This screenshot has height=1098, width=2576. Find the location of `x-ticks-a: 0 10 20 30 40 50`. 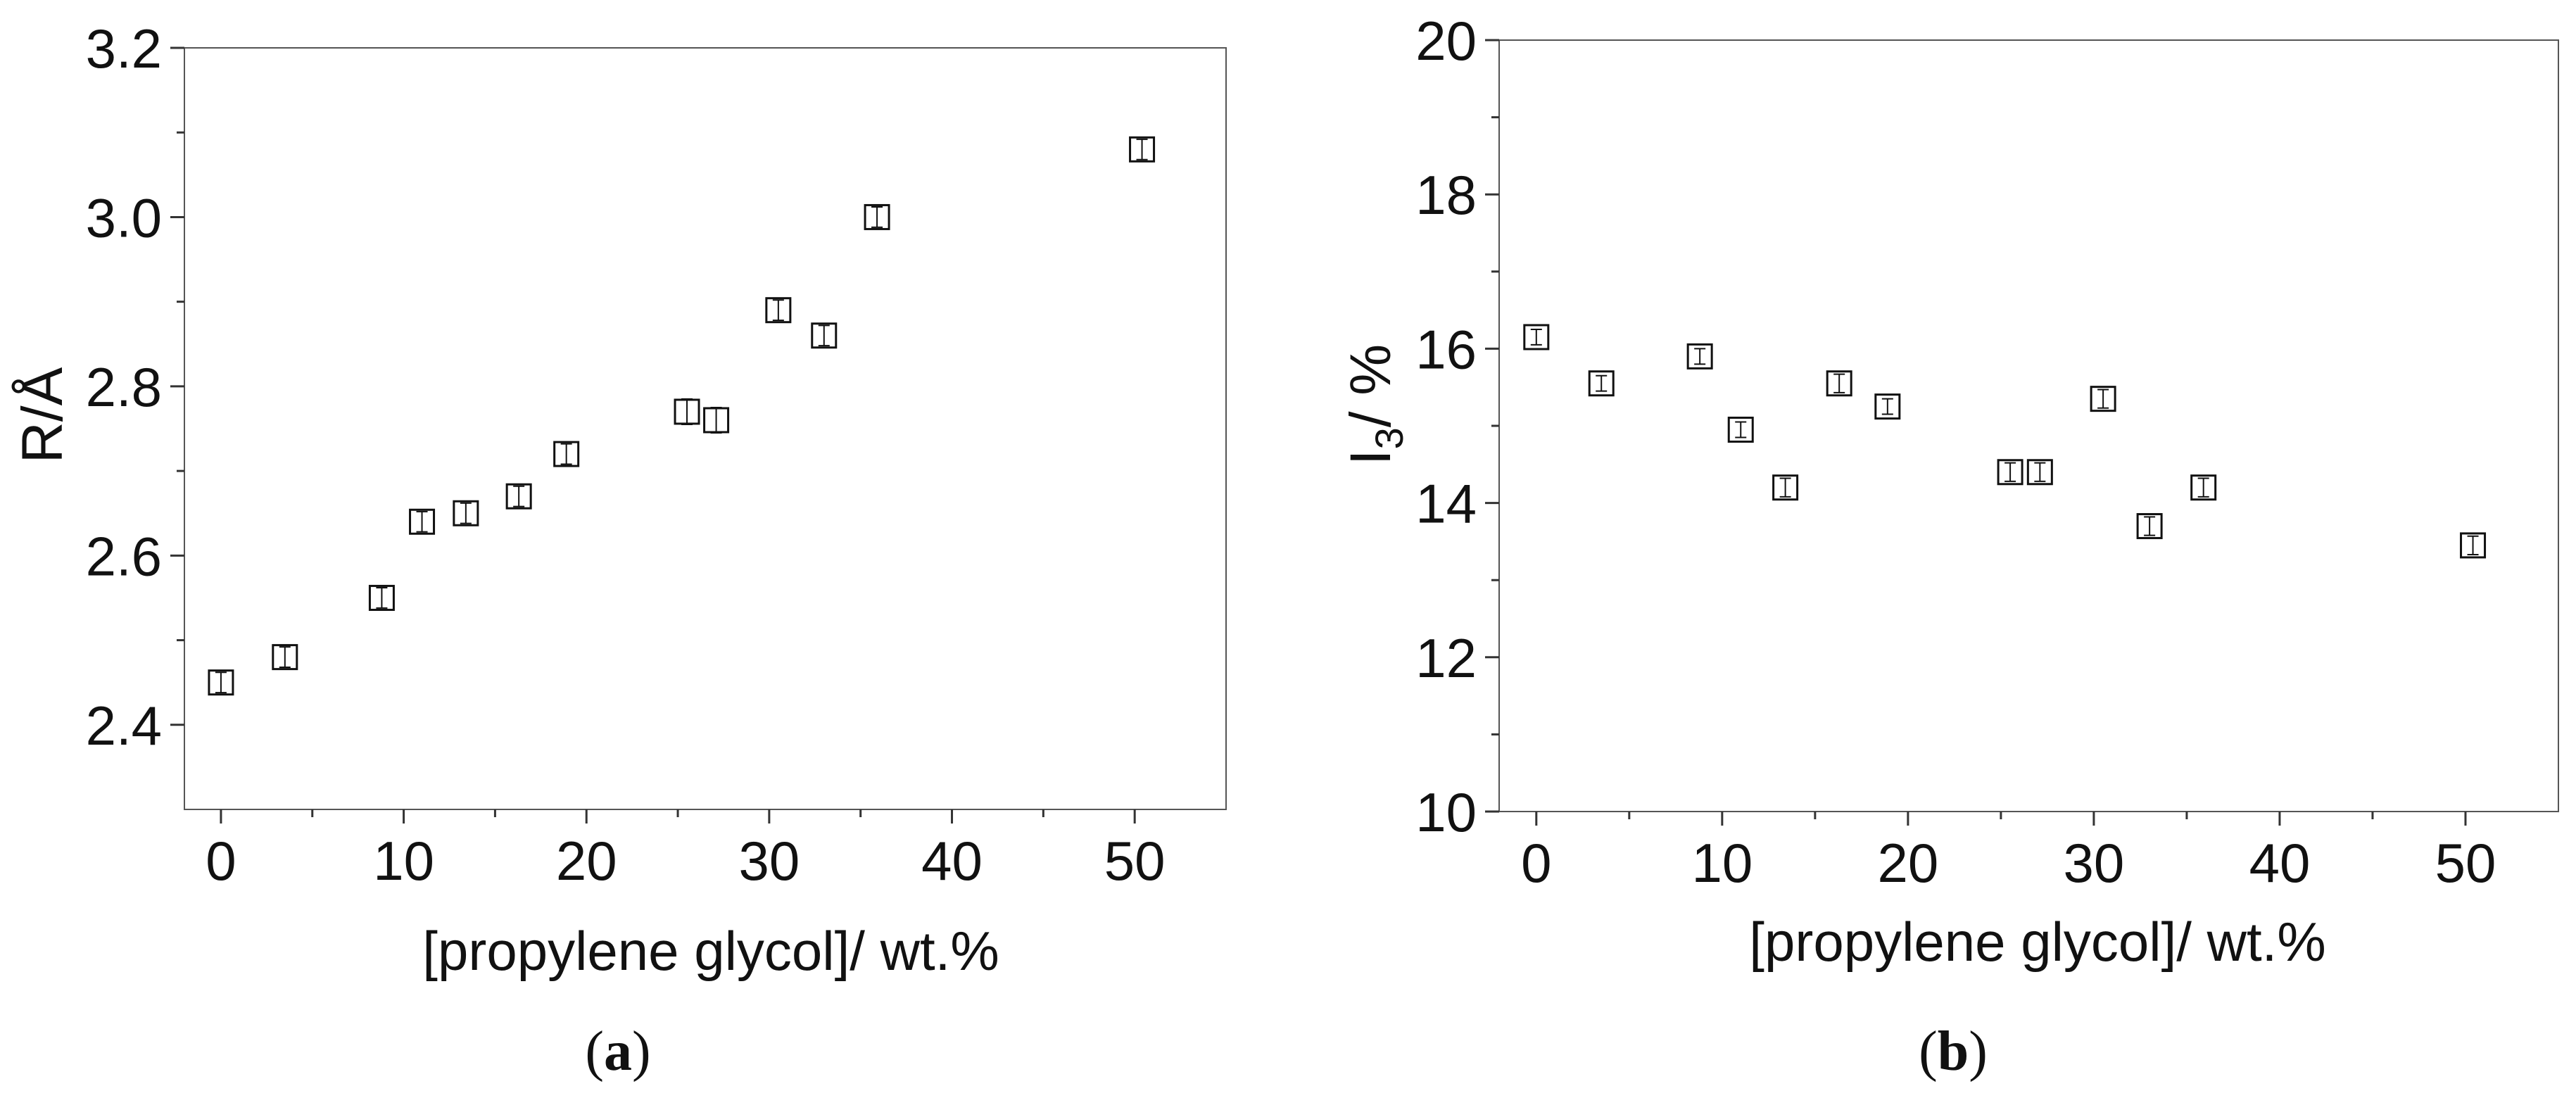

x-ticks-a: 0 10 20 30 40 50 is located at coordinates (686, 851).